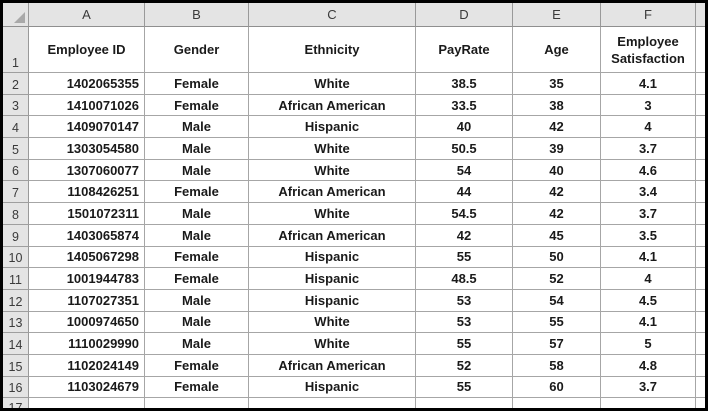 The image size is (708, 411). Describe the element at coordinates (464, 365) in the screenshot. I see `cell-d15: 52` at that location.